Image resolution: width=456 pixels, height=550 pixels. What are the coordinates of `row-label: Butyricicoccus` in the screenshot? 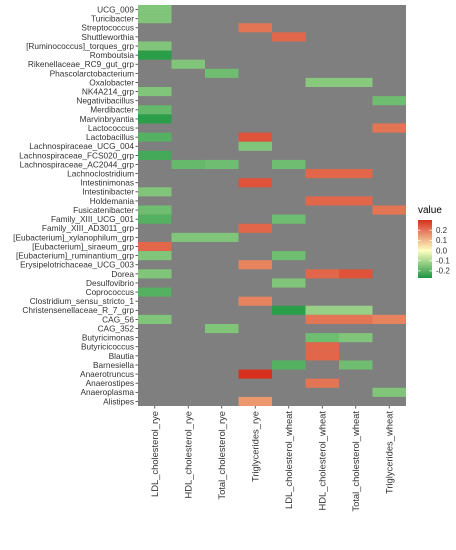 It's located at (107, 347).